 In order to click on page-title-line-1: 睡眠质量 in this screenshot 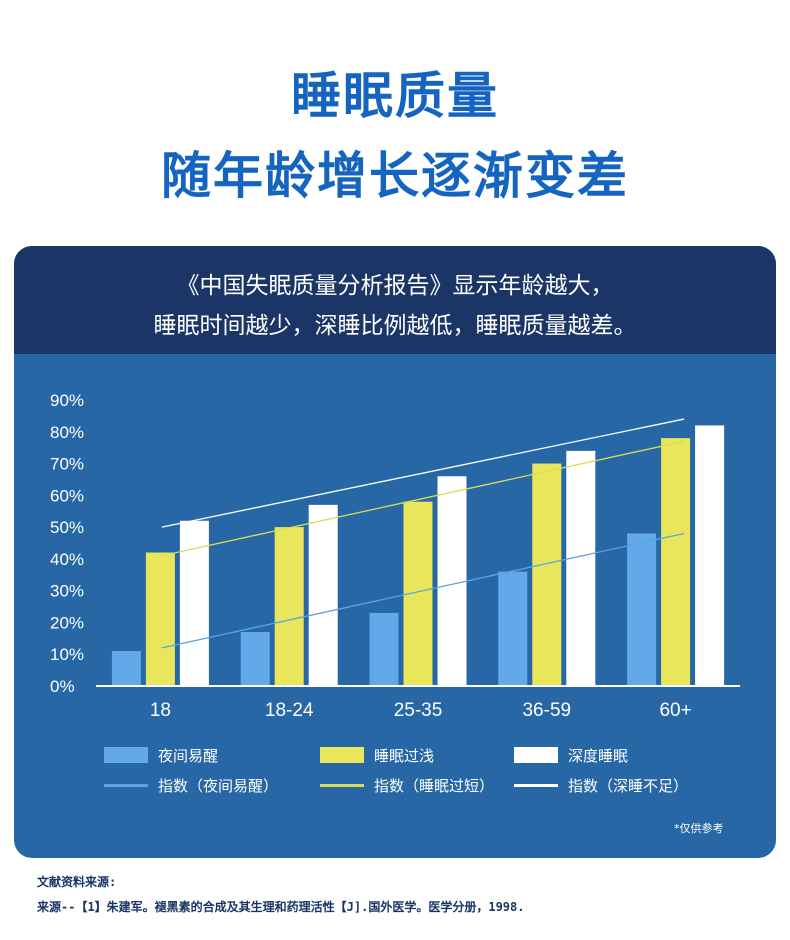, I will do `click(395, 96)`.